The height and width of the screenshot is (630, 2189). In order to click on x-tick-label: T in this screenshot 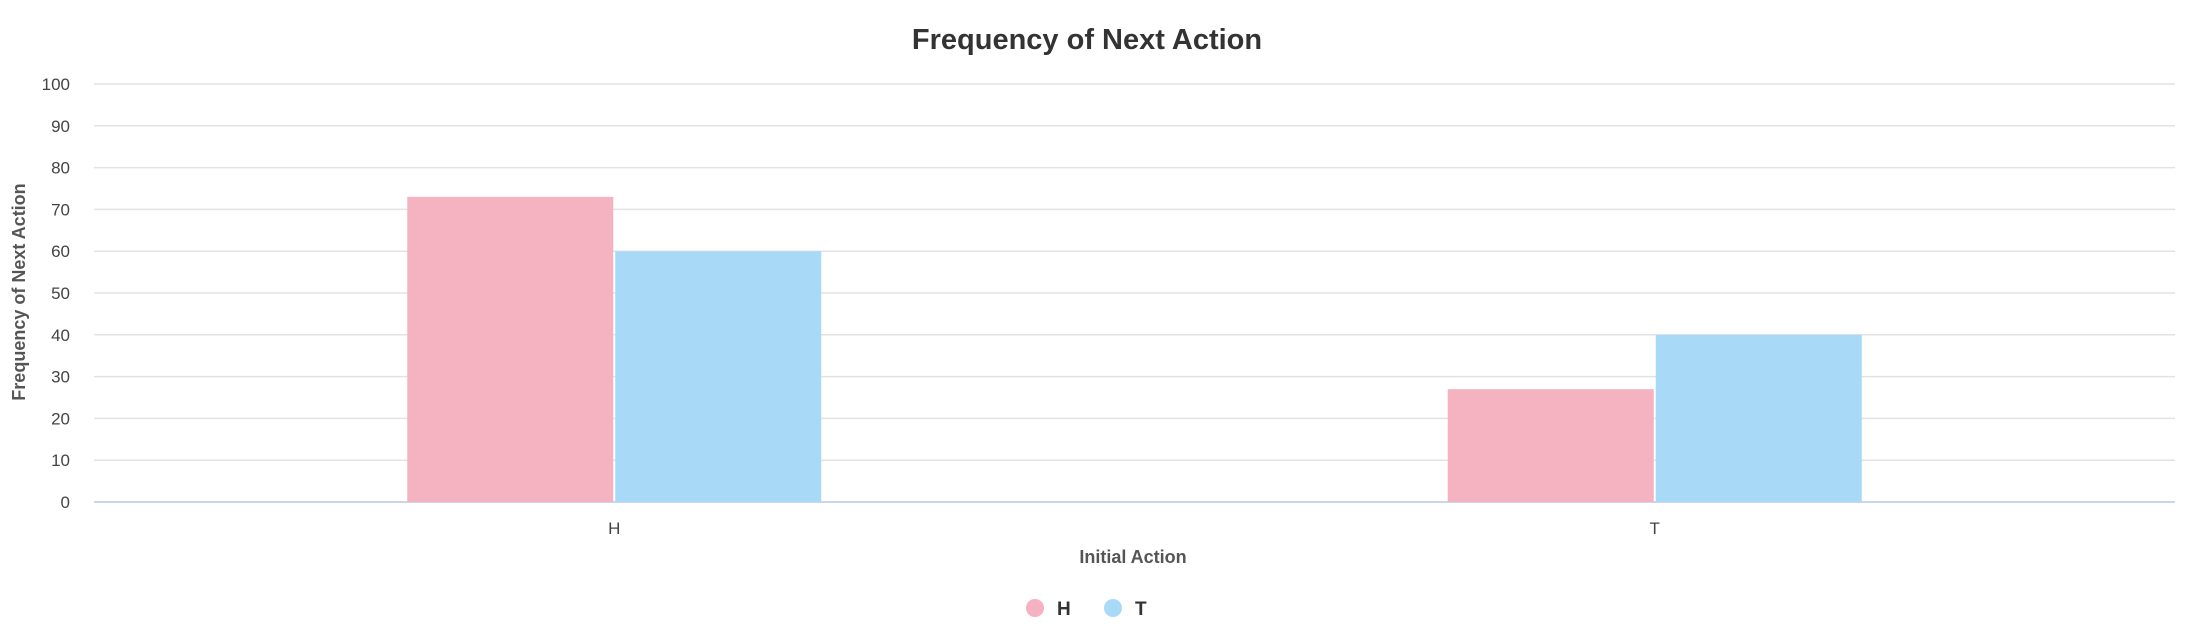, I will do `click(1655, 528)`.